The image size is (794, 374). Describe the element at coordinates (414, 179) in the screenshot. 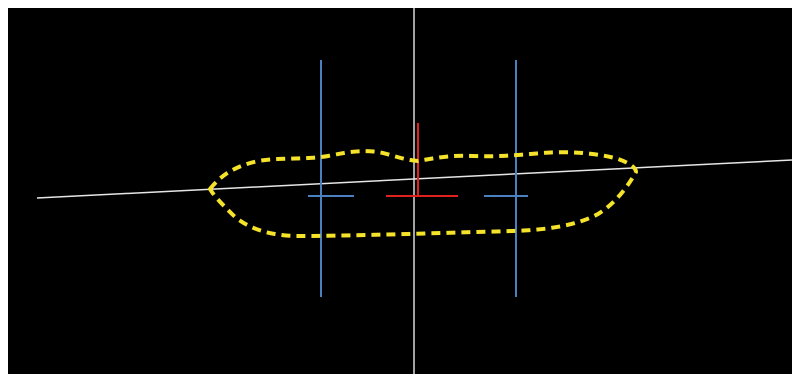

I see `commissure-line` at that location.